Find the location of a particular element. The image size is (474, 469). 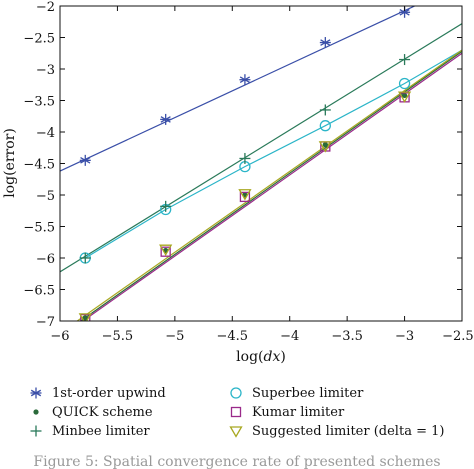

y-axis-title: log(error) is located at coordinates (10, 163).